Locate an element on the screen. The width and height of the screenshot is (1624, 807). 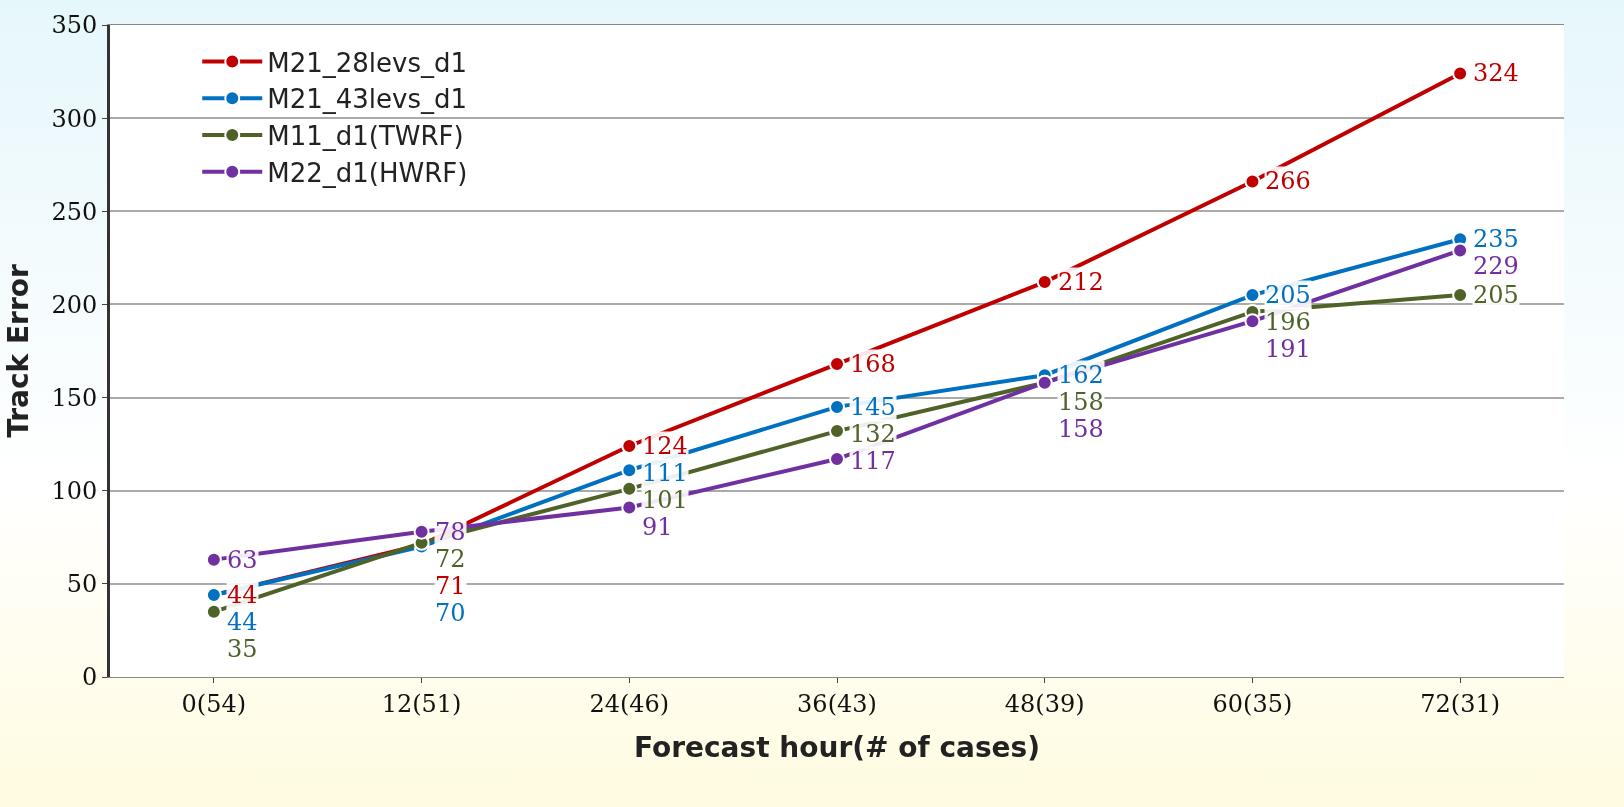
data-label: 191 is located at coordinates (1288, 349).